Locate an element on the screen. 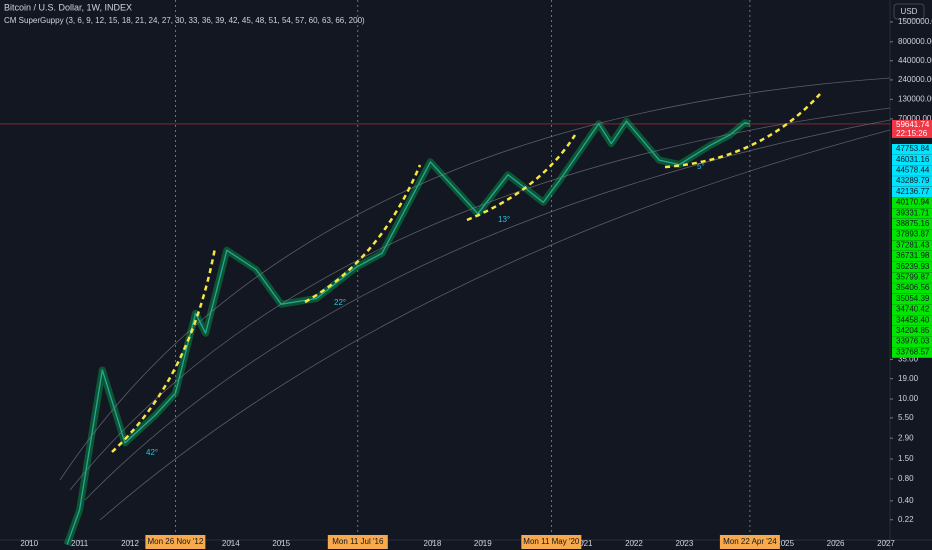  angle-label: 13° is located at coordinates (504, 219).